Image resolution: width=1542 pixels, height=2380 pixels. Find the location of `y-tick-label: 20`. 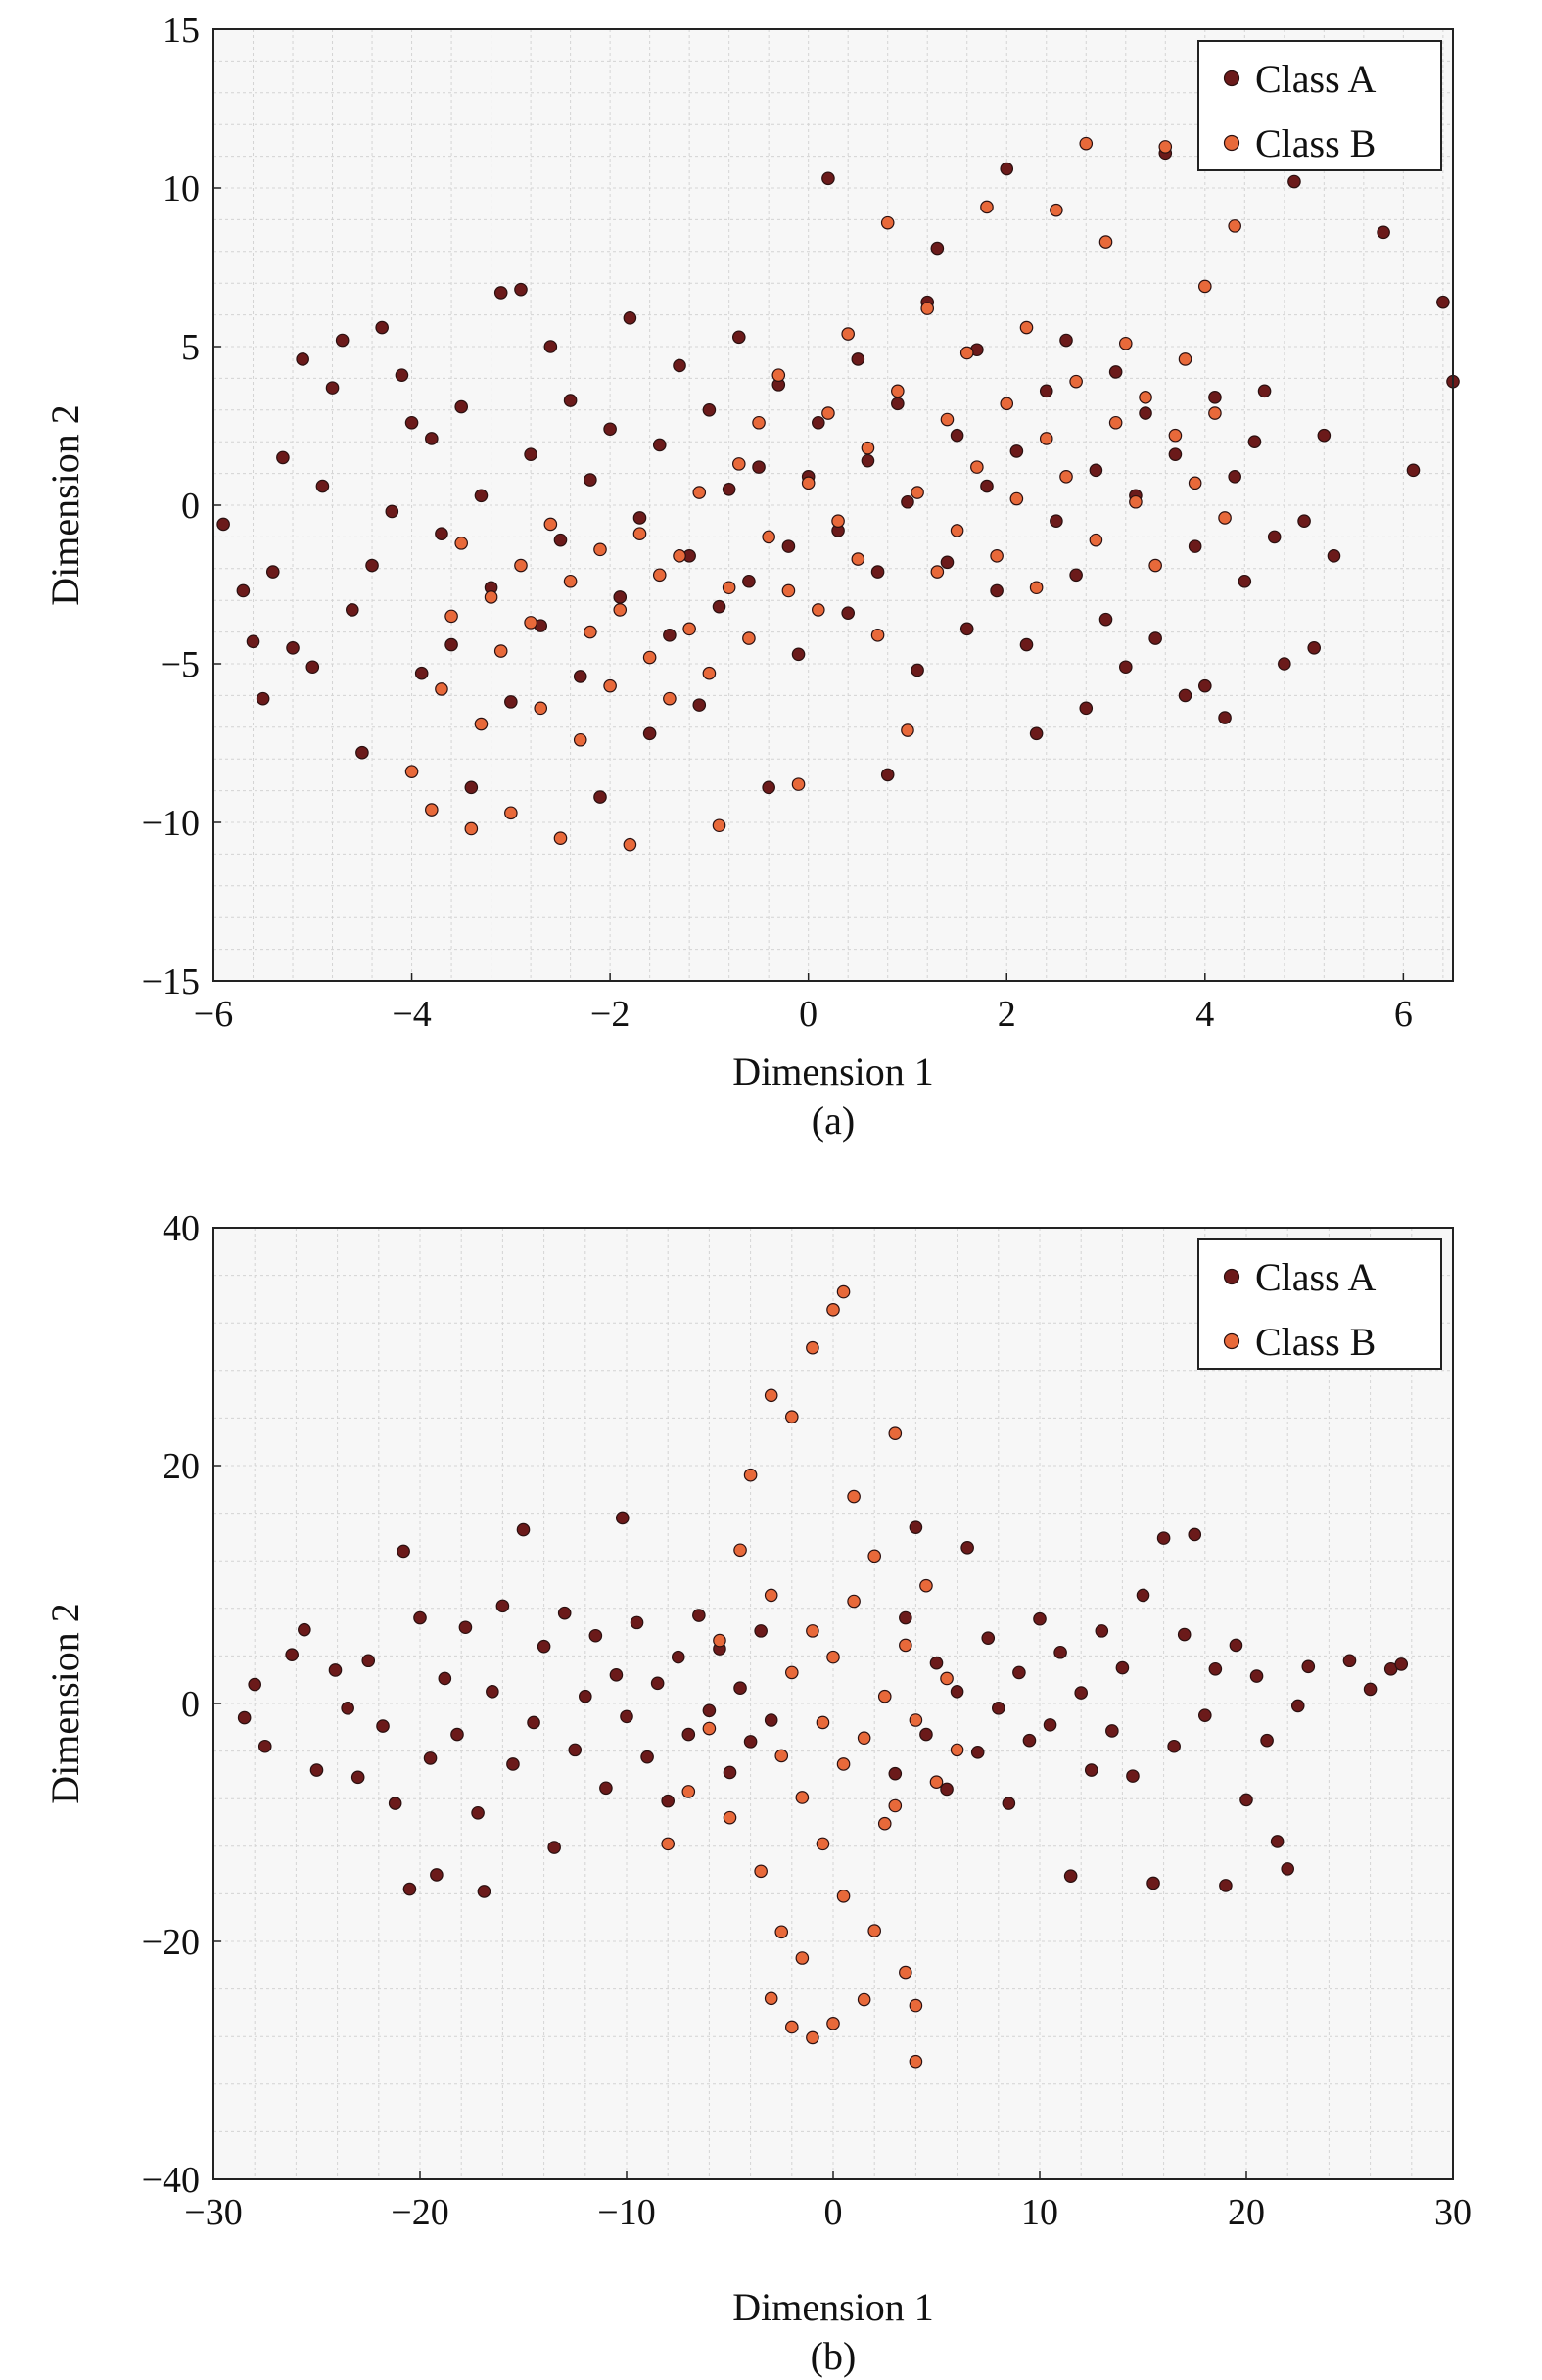

y-tick-label: 20 is located at coordinates (181, 1466).